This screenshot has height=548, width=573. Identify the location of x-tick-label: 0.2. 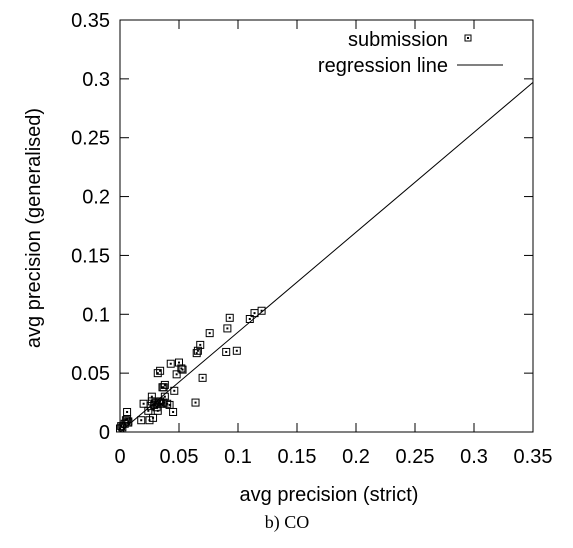
(356, 457).